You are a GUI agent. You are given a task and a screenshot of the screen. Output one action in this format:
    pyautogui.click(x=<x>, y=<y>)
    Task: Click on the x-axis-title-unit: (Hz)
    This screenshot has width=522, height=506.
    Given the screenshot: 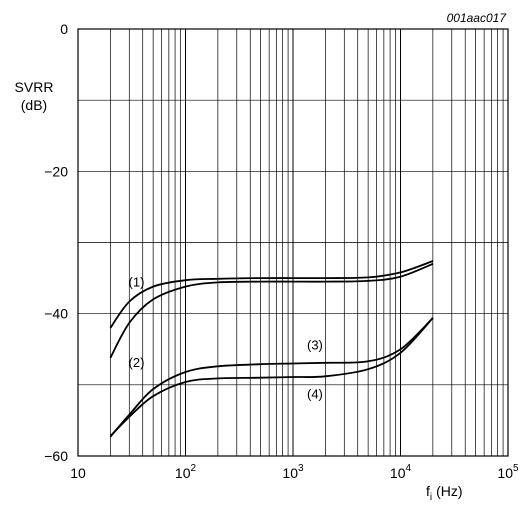 What is the action you would take?
    pyautogui.click(x=449, y=491)
    